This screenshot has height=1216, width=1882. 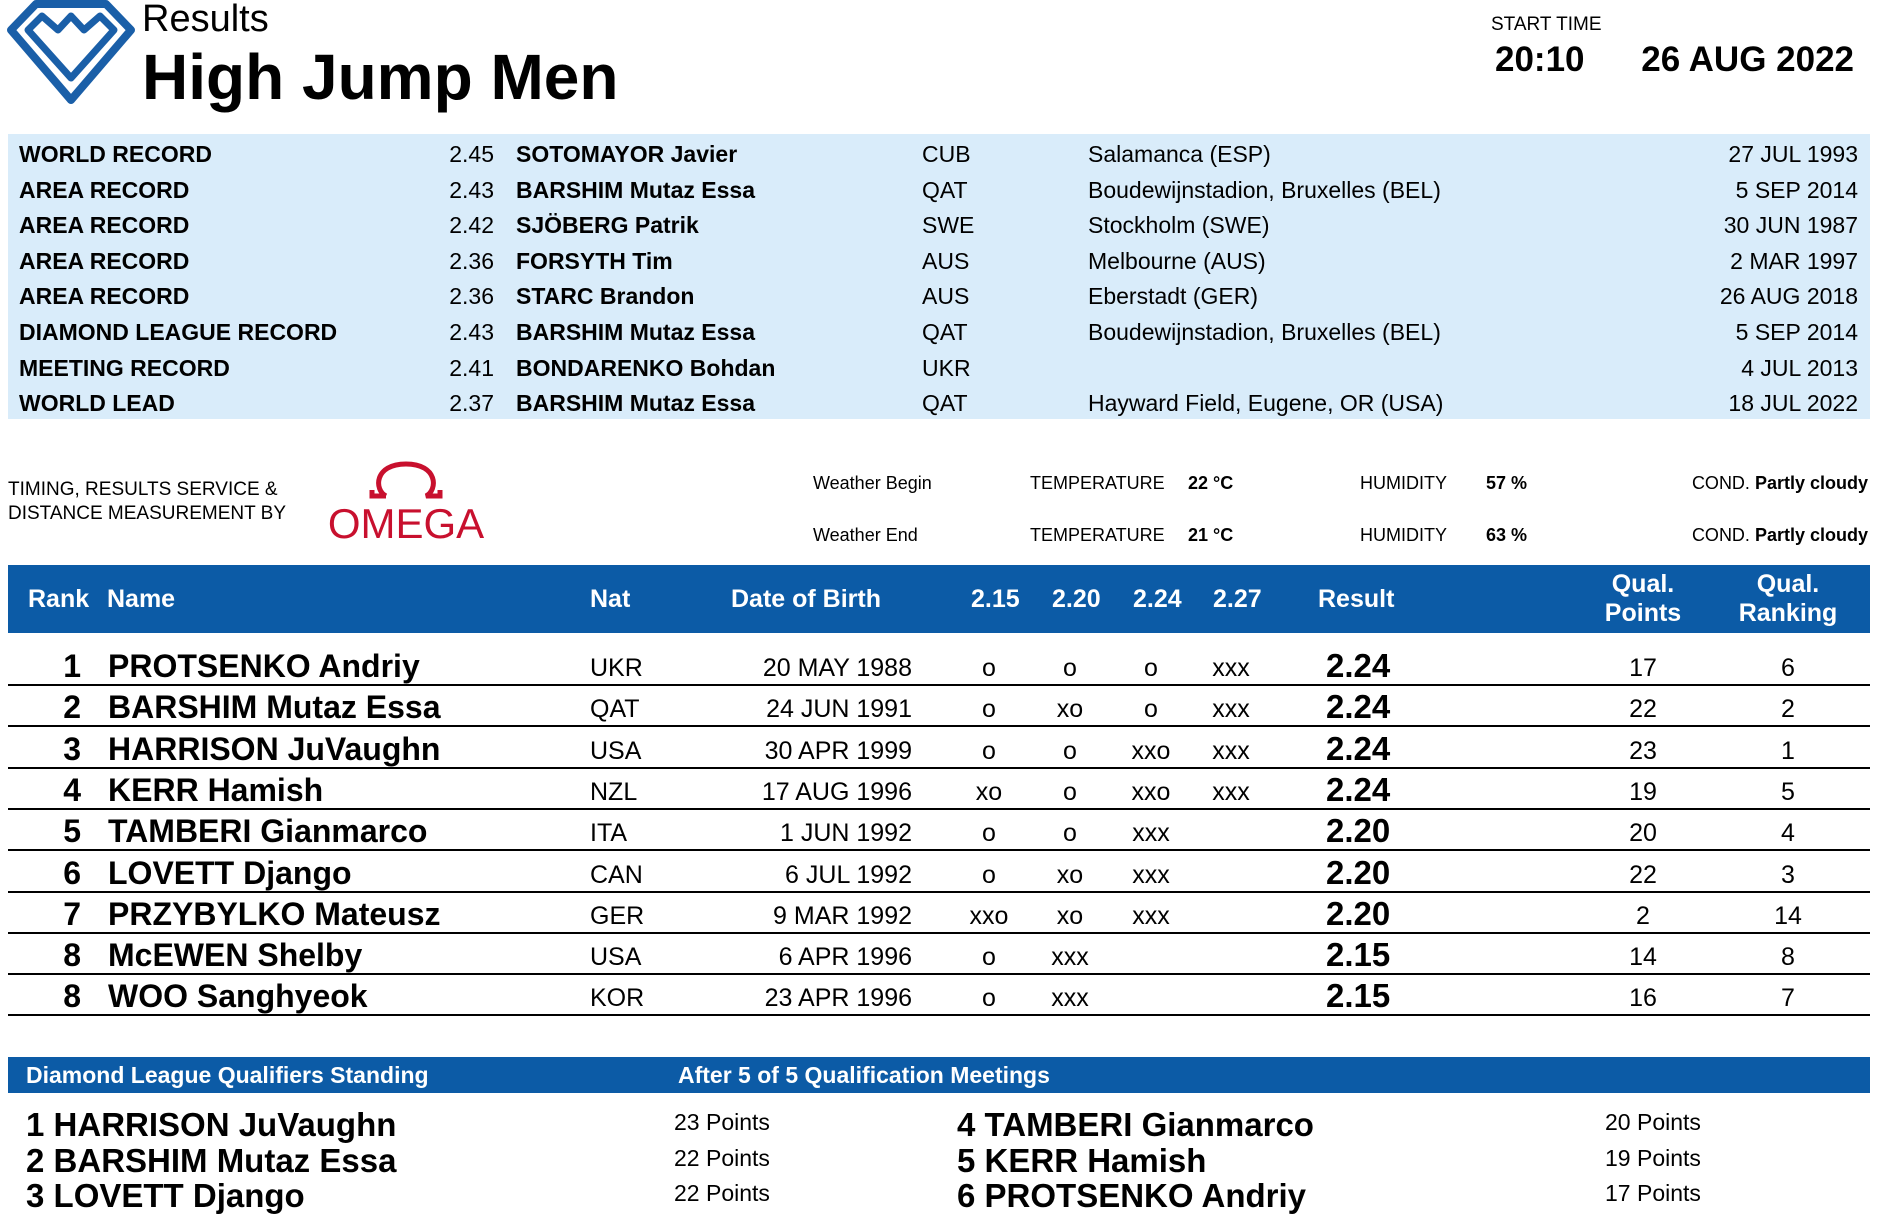 I want to click on qual-ranking-cell: 7, so click(x=1788, y=998).